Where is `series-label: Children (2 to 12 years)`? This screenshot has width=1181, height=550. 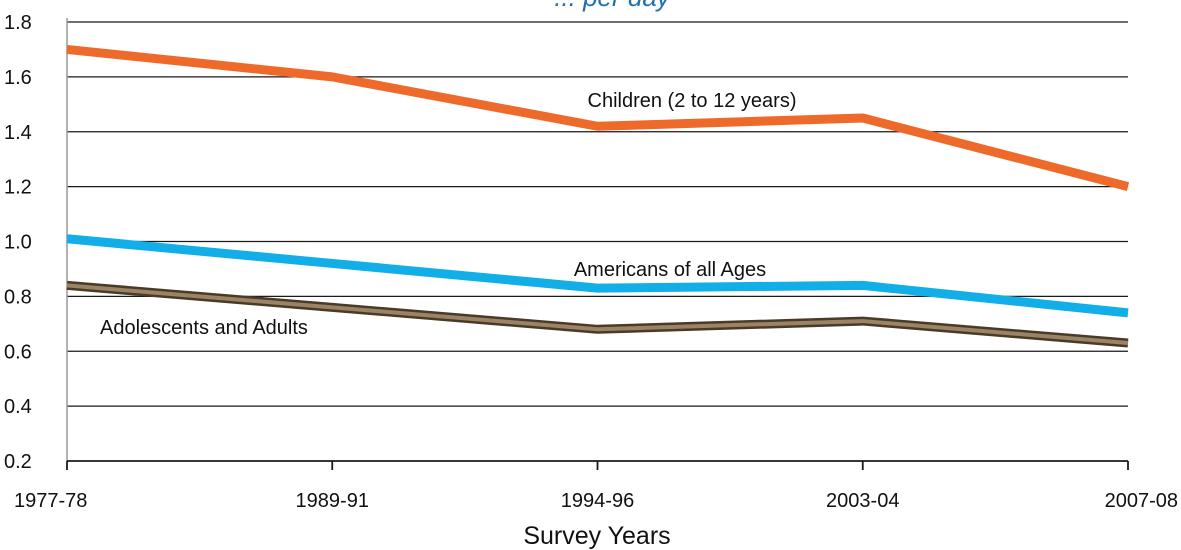 series-label: Children (2 to 12 years) is located at coordinates (692, 101).